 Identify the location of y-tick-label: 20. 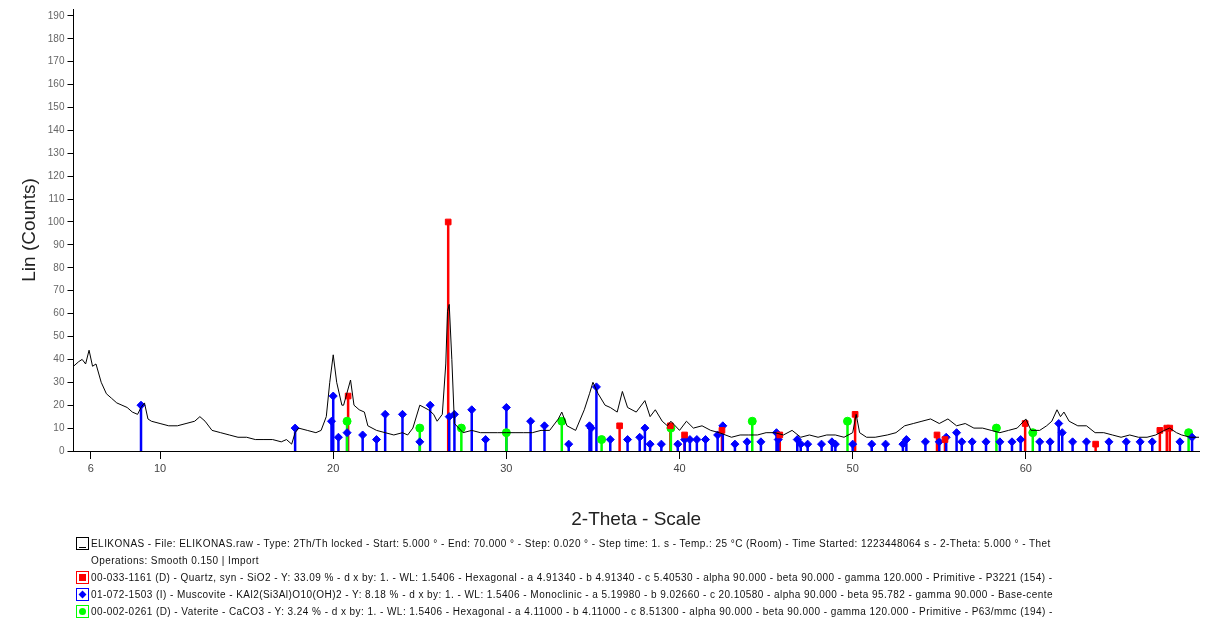
(59, 404).